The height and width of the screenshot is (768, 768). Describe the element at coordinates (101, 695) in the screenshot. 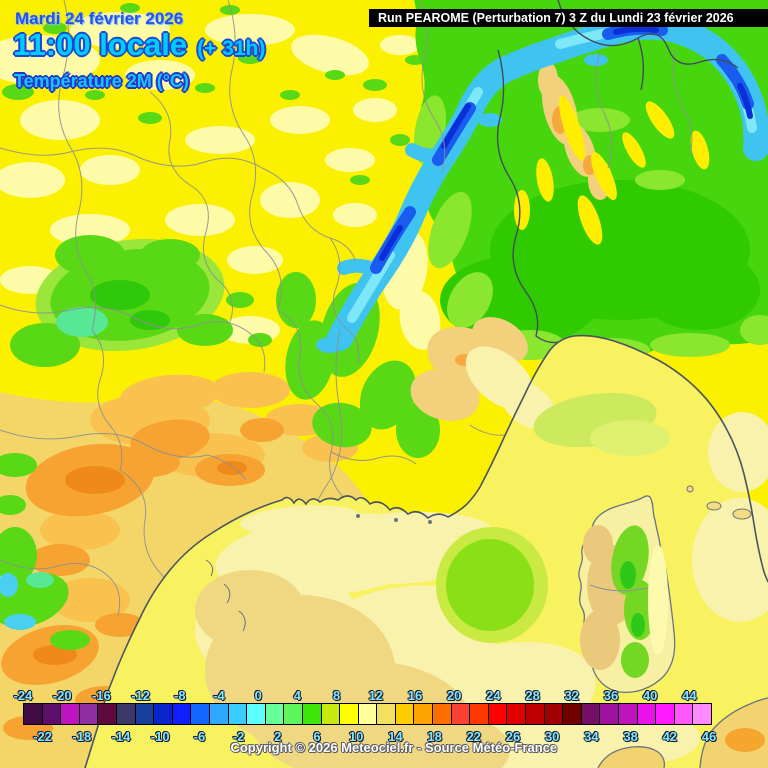

I see `scale-label-top: -16` at that location.